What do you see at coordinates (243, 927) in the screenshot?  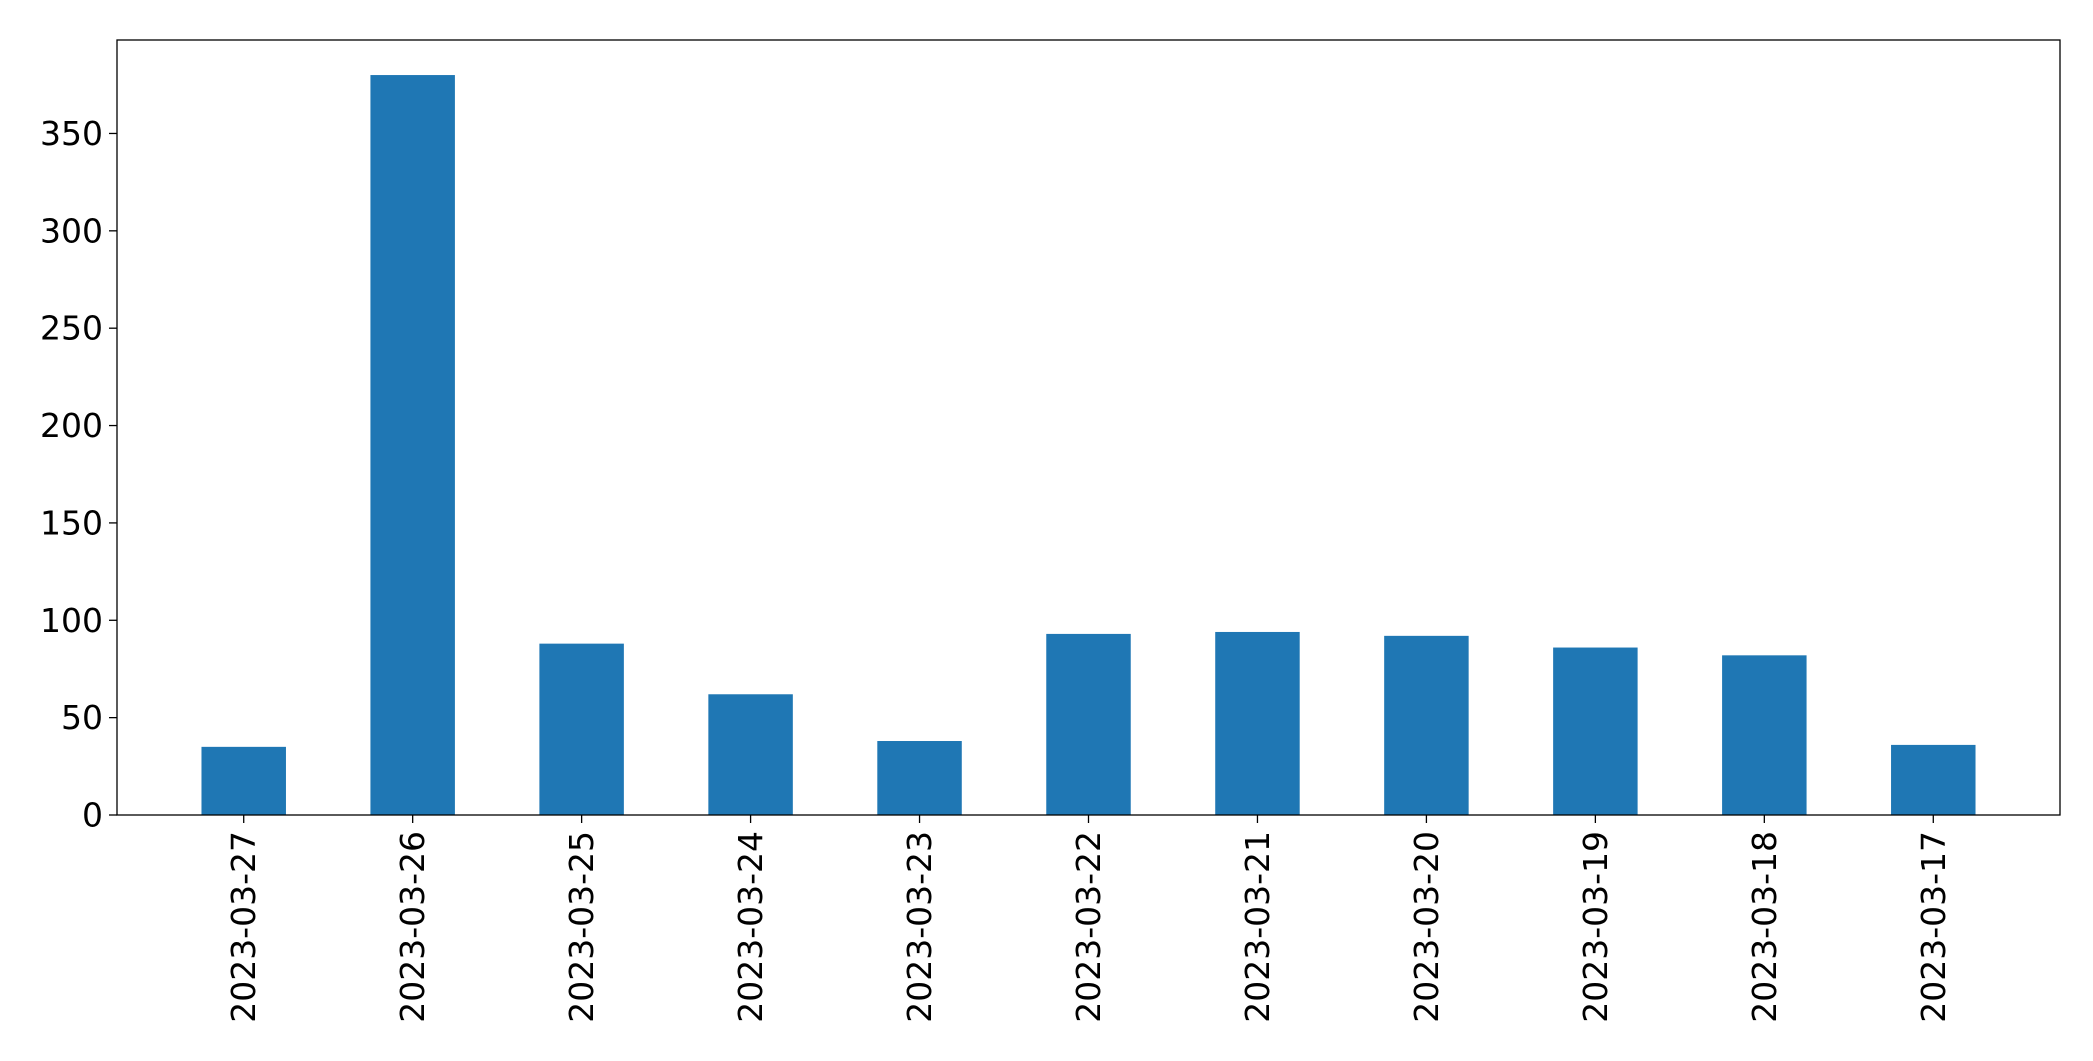 I see `x-tick-label-2023-03-27: 2023-03-27` at bounding box center [243, 927].